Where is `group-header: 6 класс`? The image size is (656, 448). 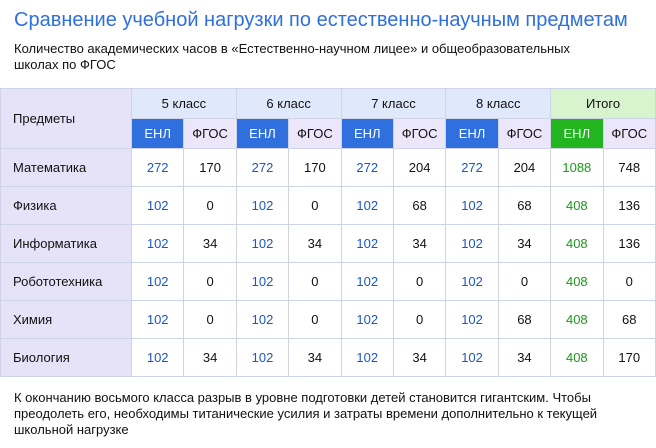 group-header: 6 класс is located at coordinates (288, 103).